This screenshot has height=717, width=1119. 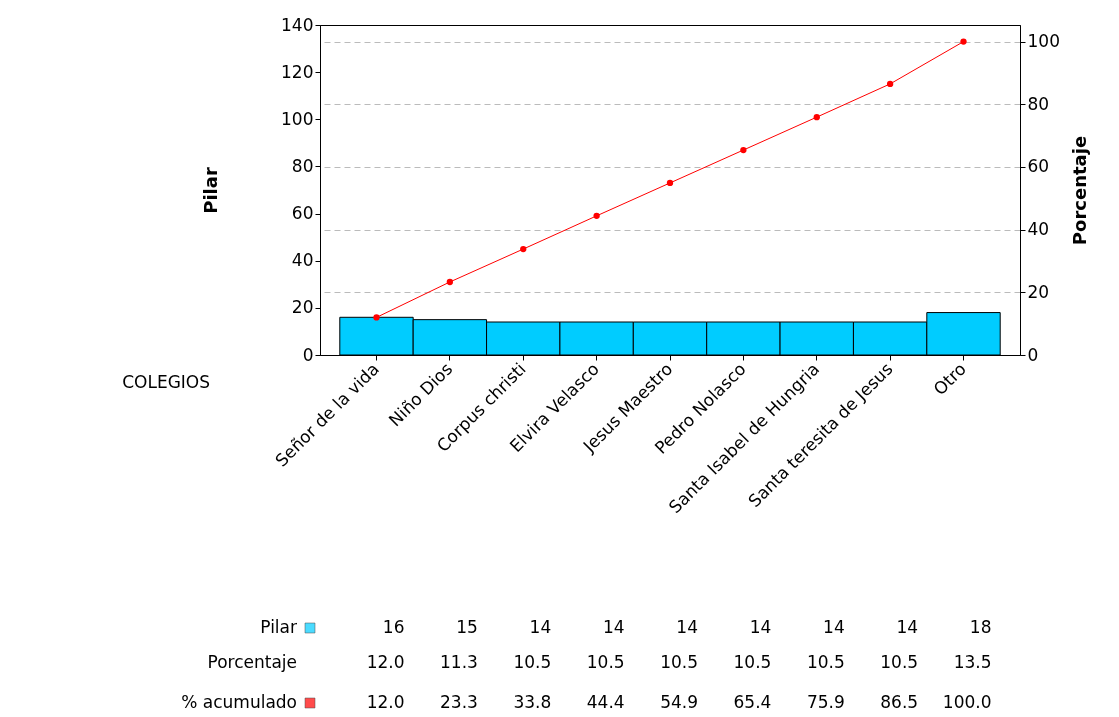 What do you see at coordinates (679, 702) in the screenshot?
I see `data-label: 54.9` at bounding box center [679, 702].